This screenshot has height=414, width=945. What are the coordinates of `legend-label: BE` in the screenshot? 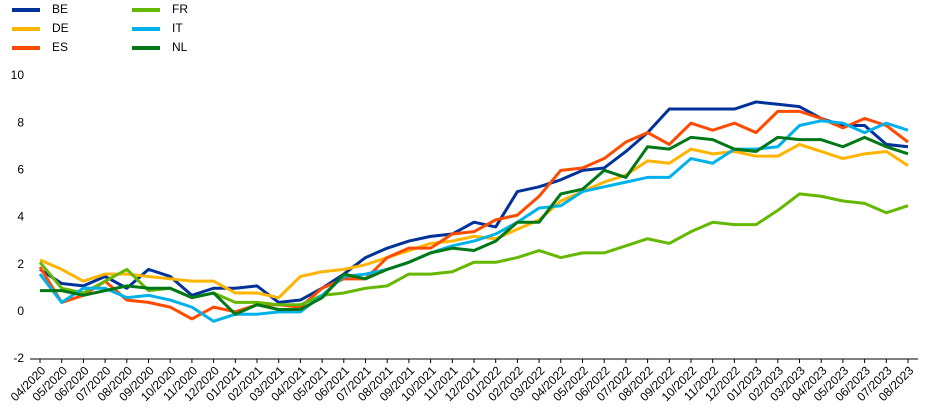 It's located at (60, 9).